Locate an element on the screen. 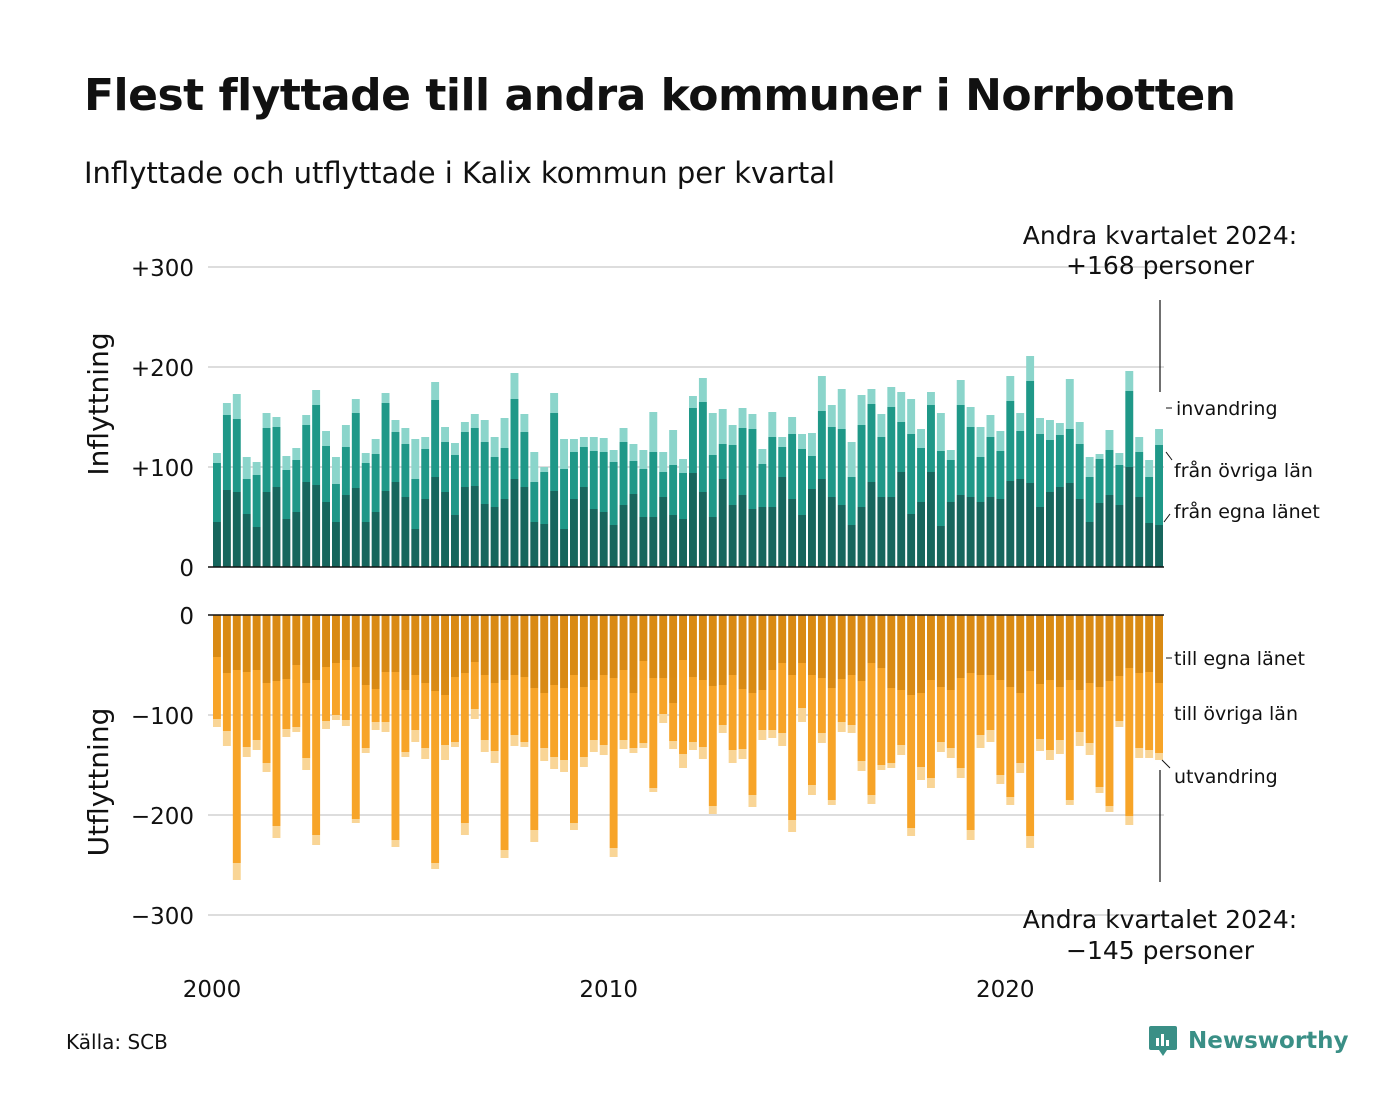  series-label-fran-egna-lanet: från egna länet is located at coordinates (1247, 511).